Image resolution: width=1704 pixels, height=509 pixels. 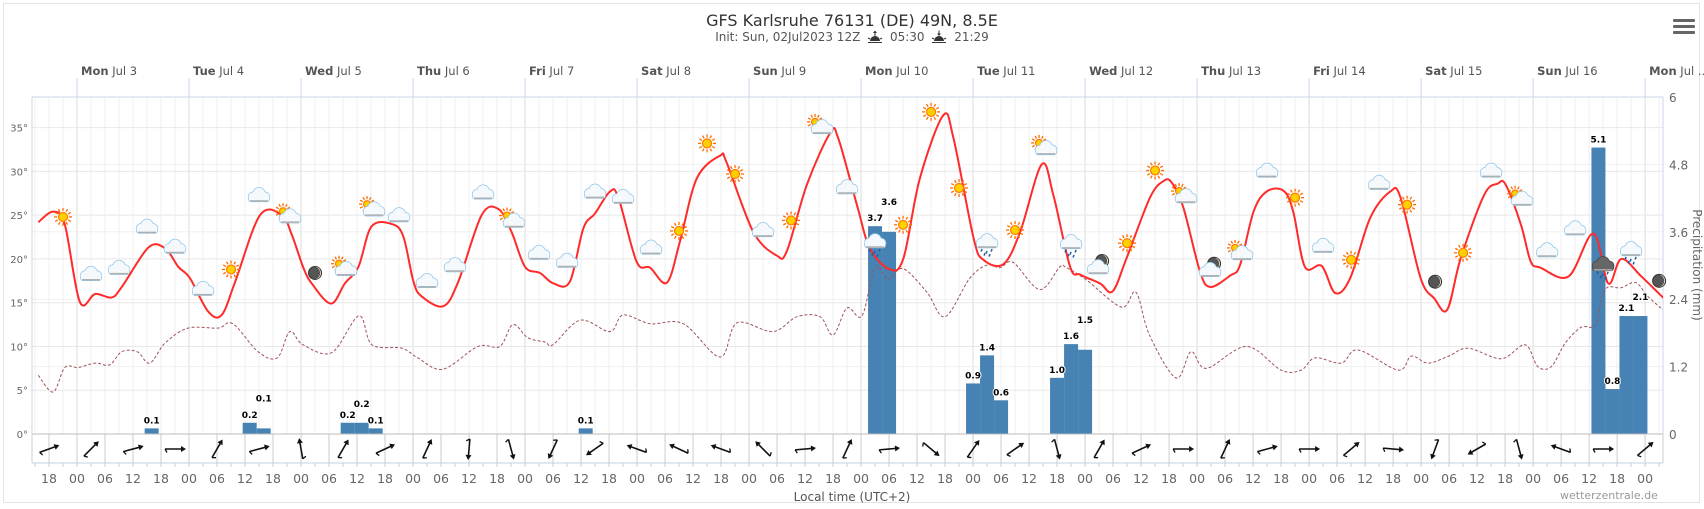 What do you see at coordinates (1673, 435) in the screenshot?
I see `y-right-tick-label: 0` at bounding box center [1673, 435].